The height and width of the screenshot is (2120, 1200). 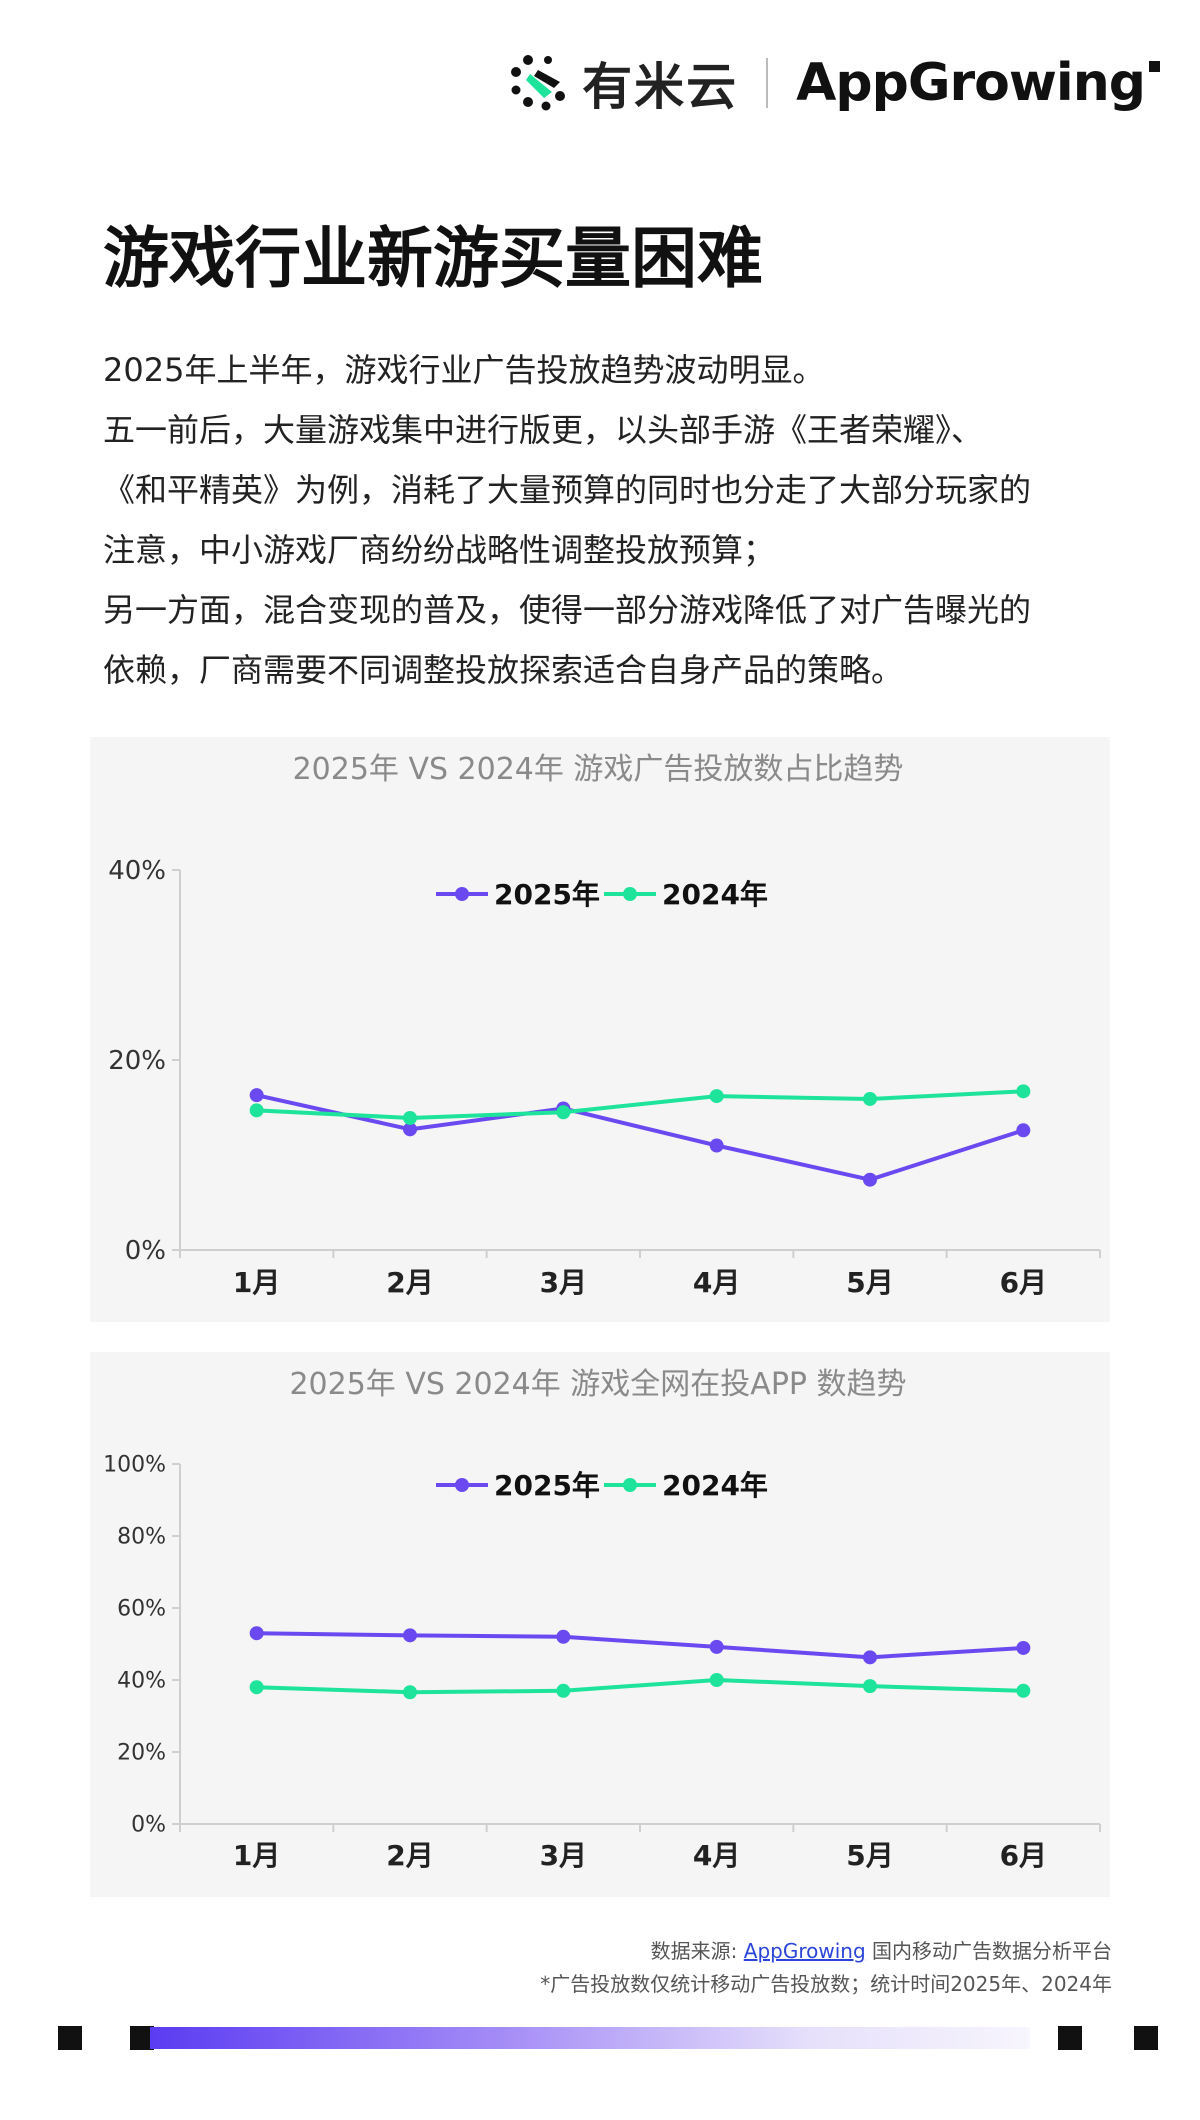 What do you see at coordinates (567, 610) in the screenshot?
I see `intro-line: 另一方面，混合变现的普及，使得一部分游戏降低了对广告曝光的` at bounding box center [567, 610].